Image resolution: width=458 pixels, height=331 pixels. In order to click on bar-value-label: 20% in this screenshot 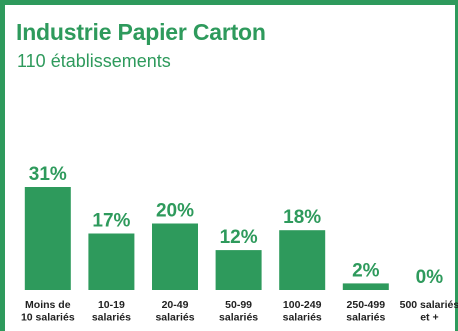, I will do `click(175, 211)`.